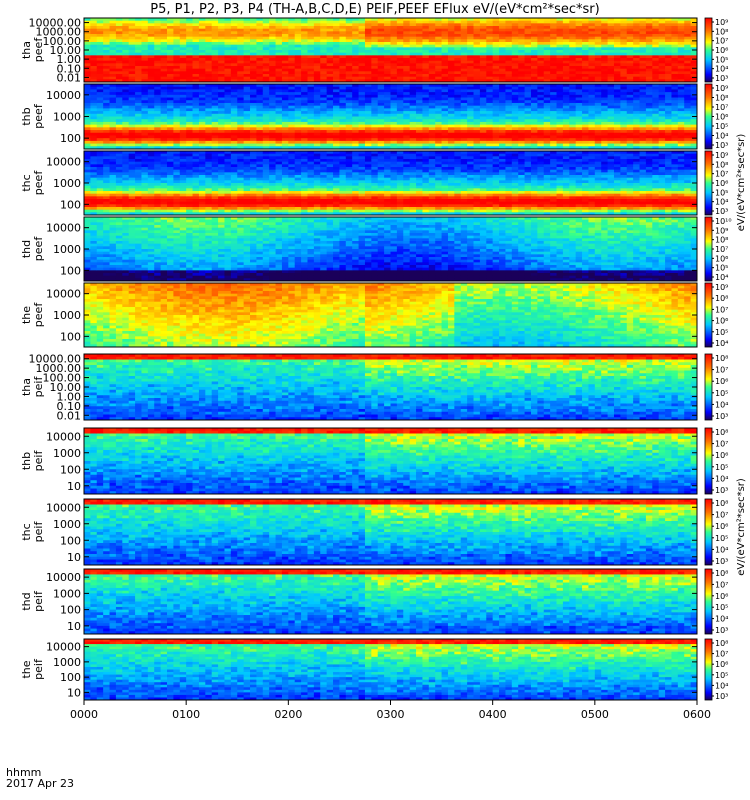  Describe the element at coordinates (708, 669) in the screenshot. I see `colorbar-the-peif` at that location.